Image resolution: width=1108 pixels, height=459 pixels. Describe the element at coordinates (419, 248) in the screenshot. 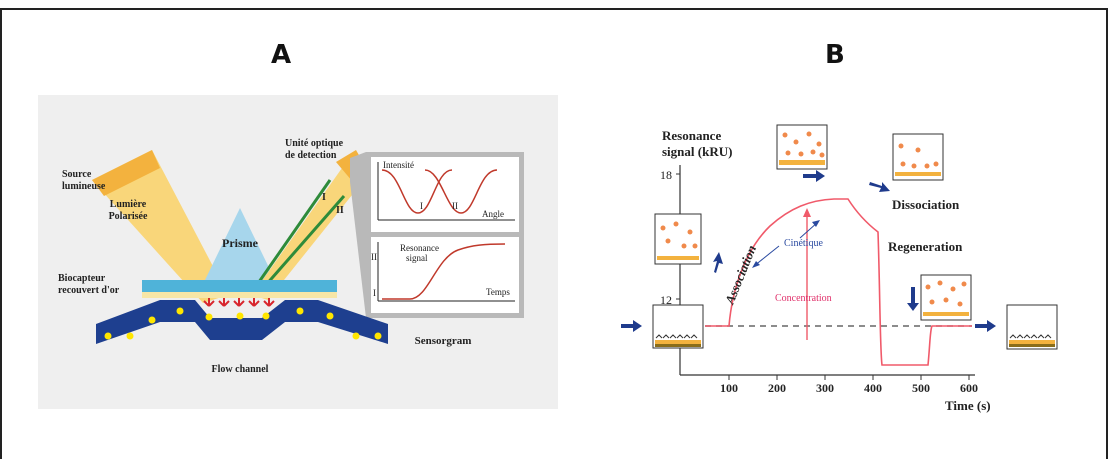

I see `plot-bottom-ylabel-1: Resonance` at that location.